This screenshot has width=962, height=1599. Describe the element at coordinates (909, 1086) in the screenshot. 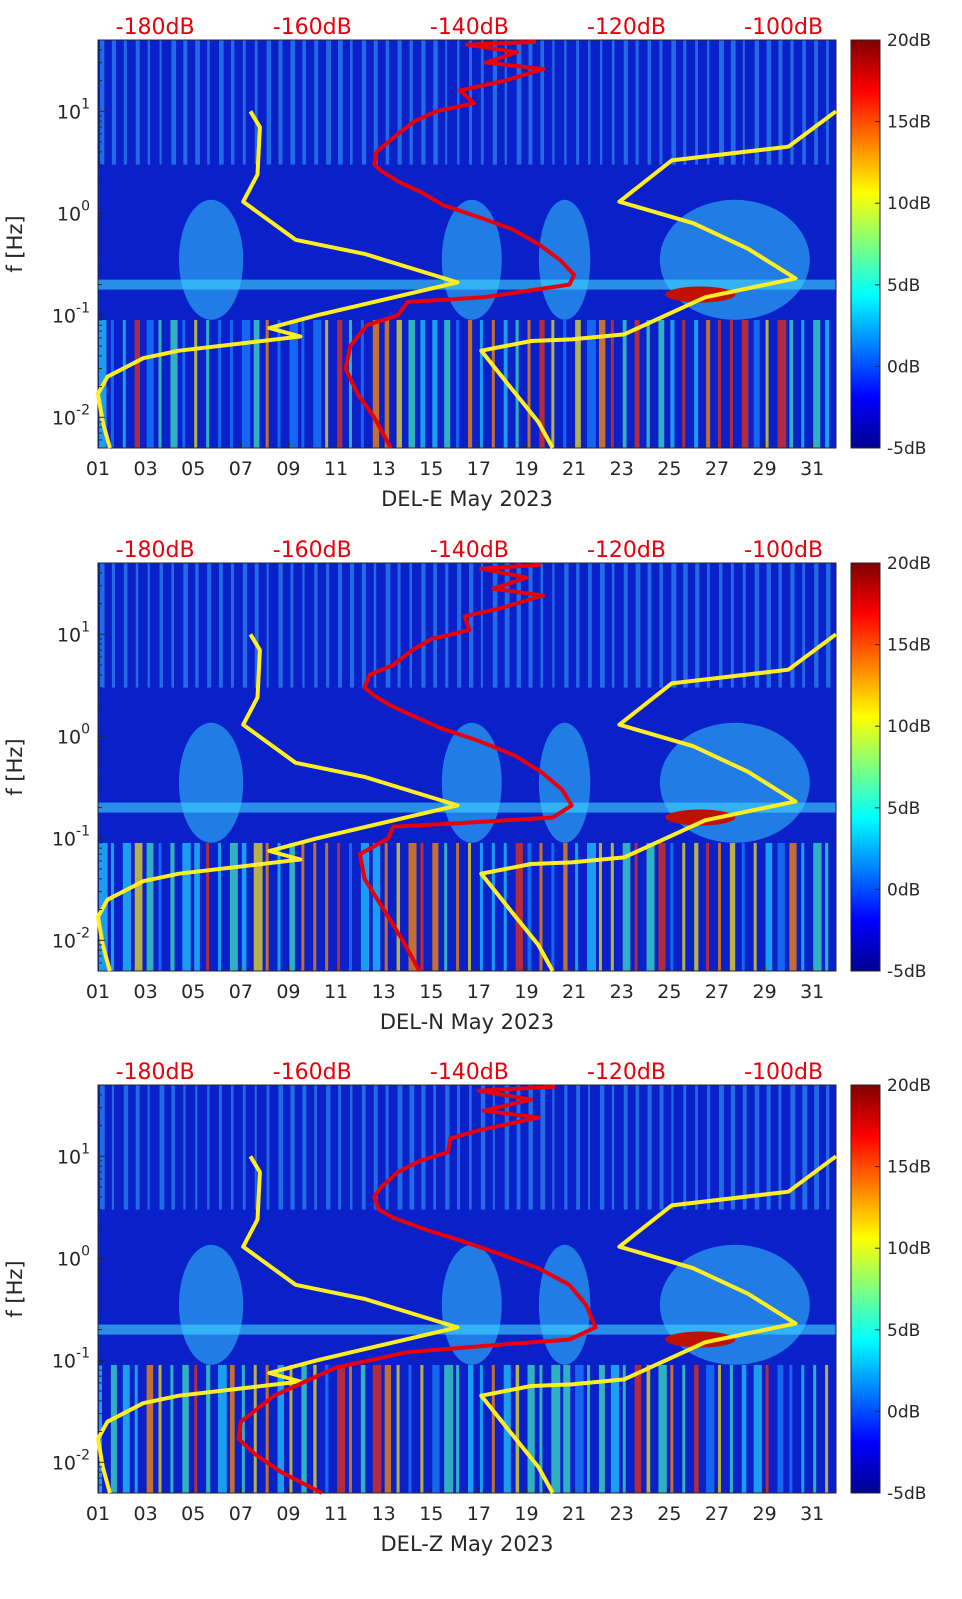

I see `colorbar-label: 20dB` at that location.